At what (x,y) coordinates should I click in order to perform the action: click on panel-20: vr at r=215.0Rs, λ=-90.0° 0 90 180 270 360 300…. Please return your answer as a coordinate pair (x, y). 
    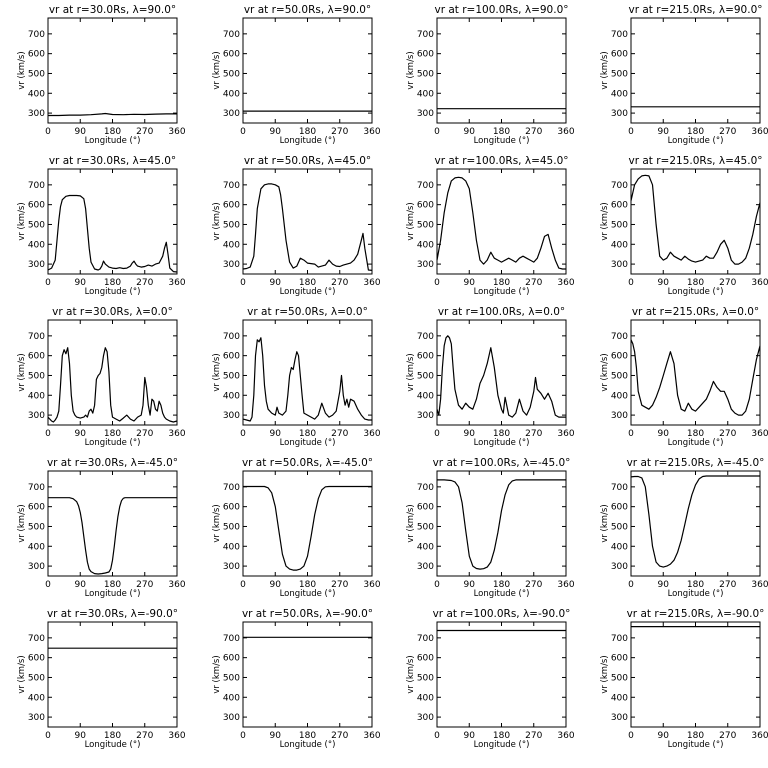
    Looking at the image, I should click on (684, 679).